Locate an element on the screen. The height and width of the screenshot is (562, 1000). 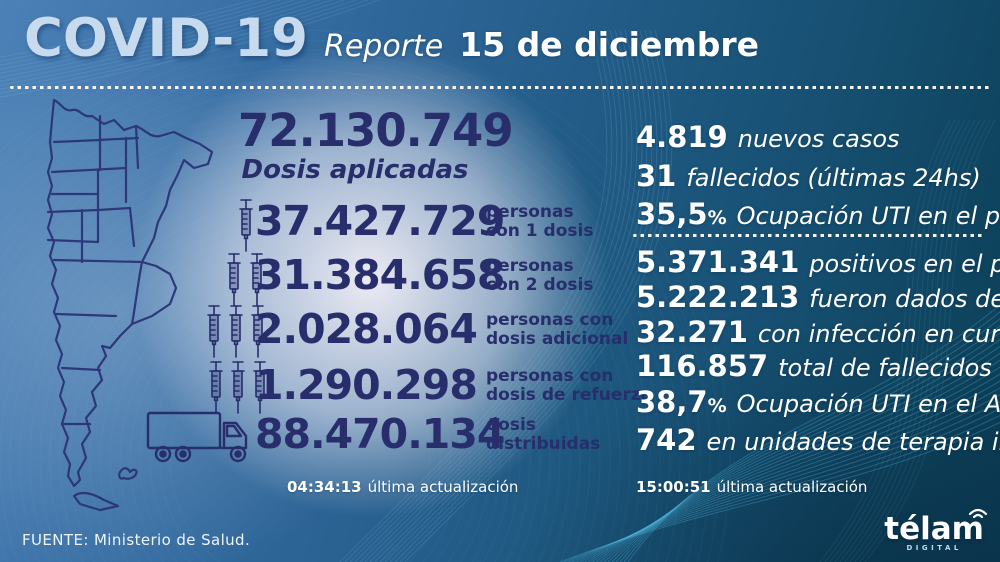
truck-icon is located at coordinates (197, 437).